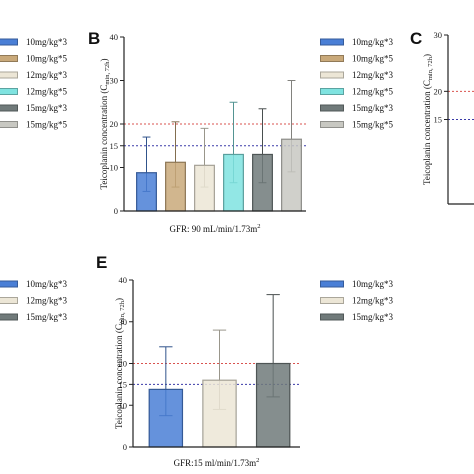  Describe the element at coordinates (47, 75) in the screenshot. I see `legend-a-label-3: 12mg/kg*3` at that location.